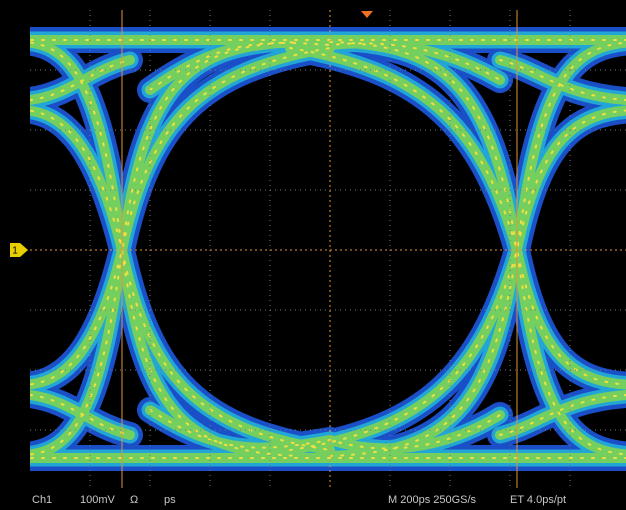  What do you see at coordinates (538, 500) in the screenshot?
I see `status-sampling: ET 4.0ps/pt` at bounding box center [538, 500].